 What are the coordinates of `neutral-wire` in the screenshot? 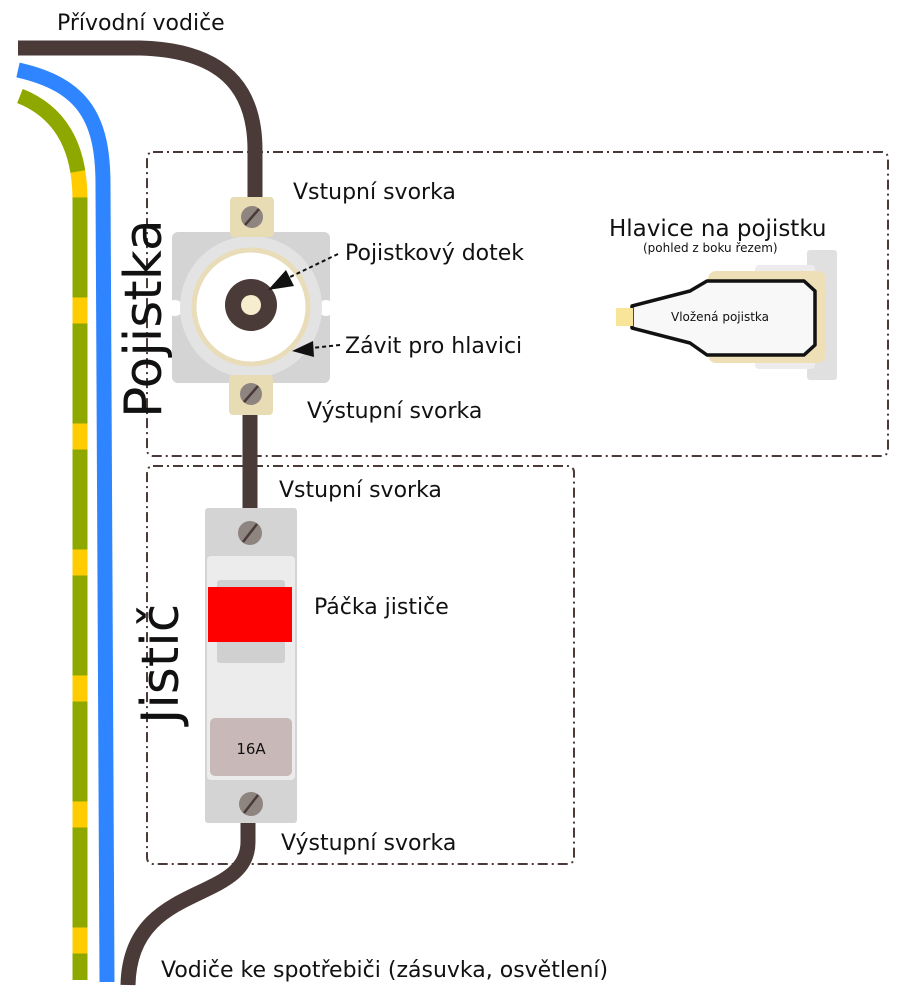 It's located at (65, 522).